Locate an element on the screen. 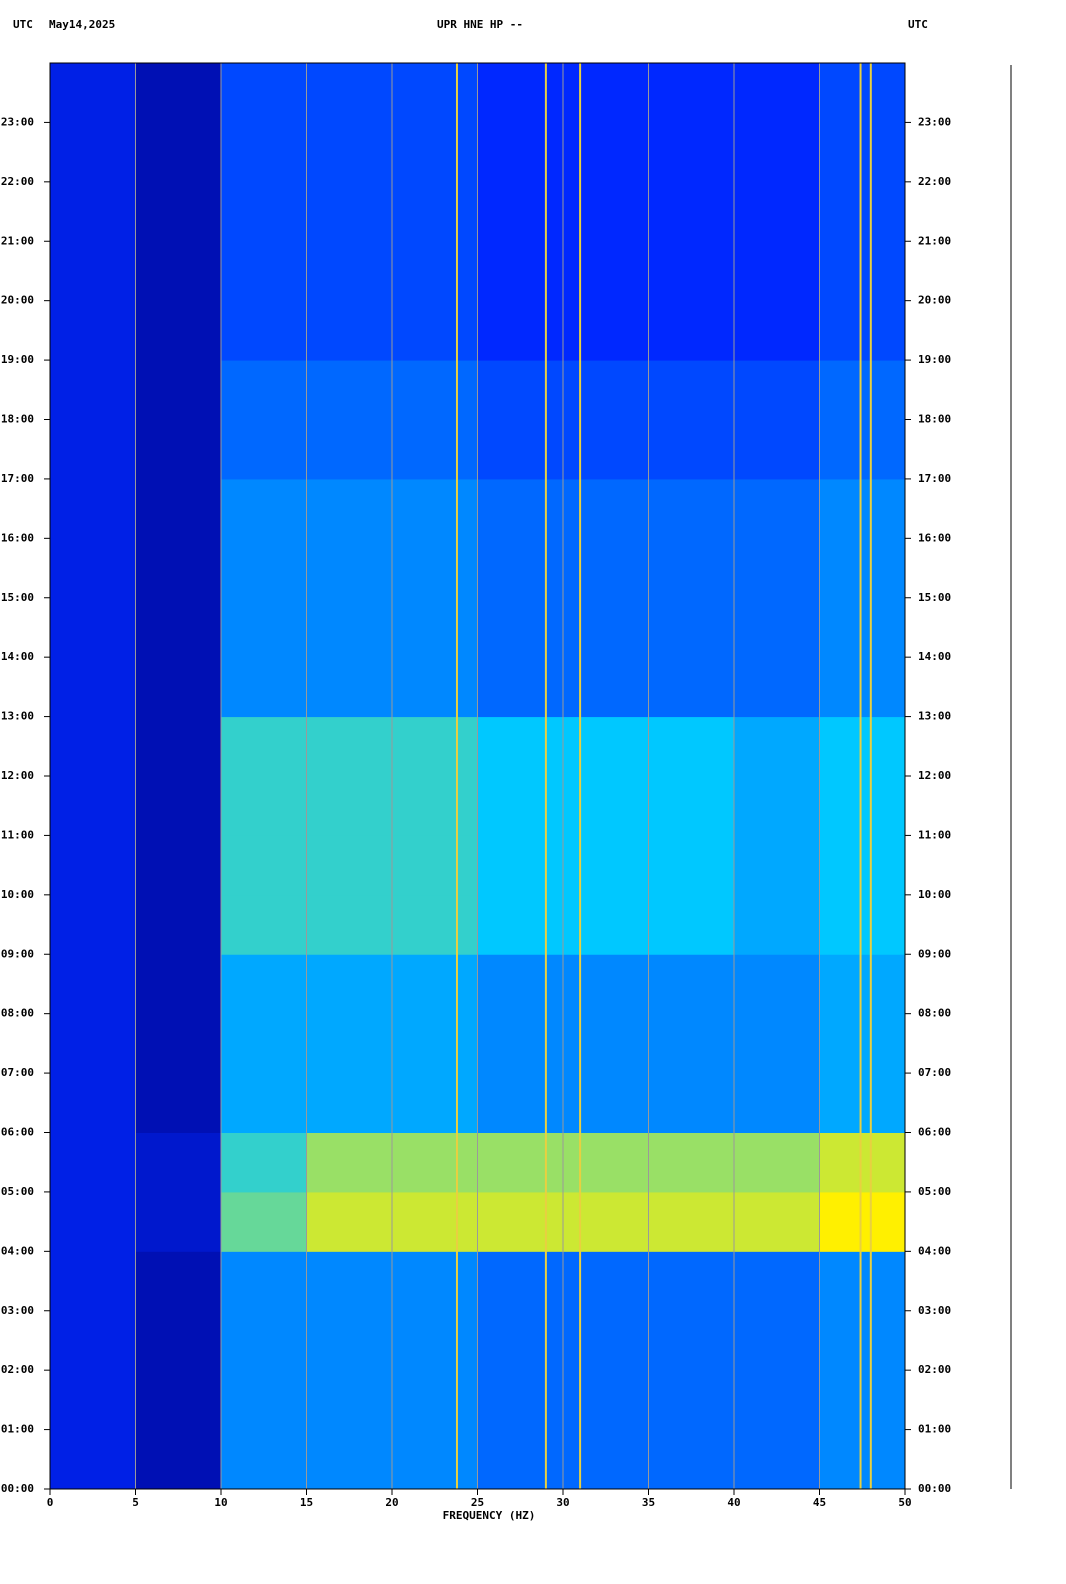  x-tick-label: 35 is located at coordinates (648, 1502).